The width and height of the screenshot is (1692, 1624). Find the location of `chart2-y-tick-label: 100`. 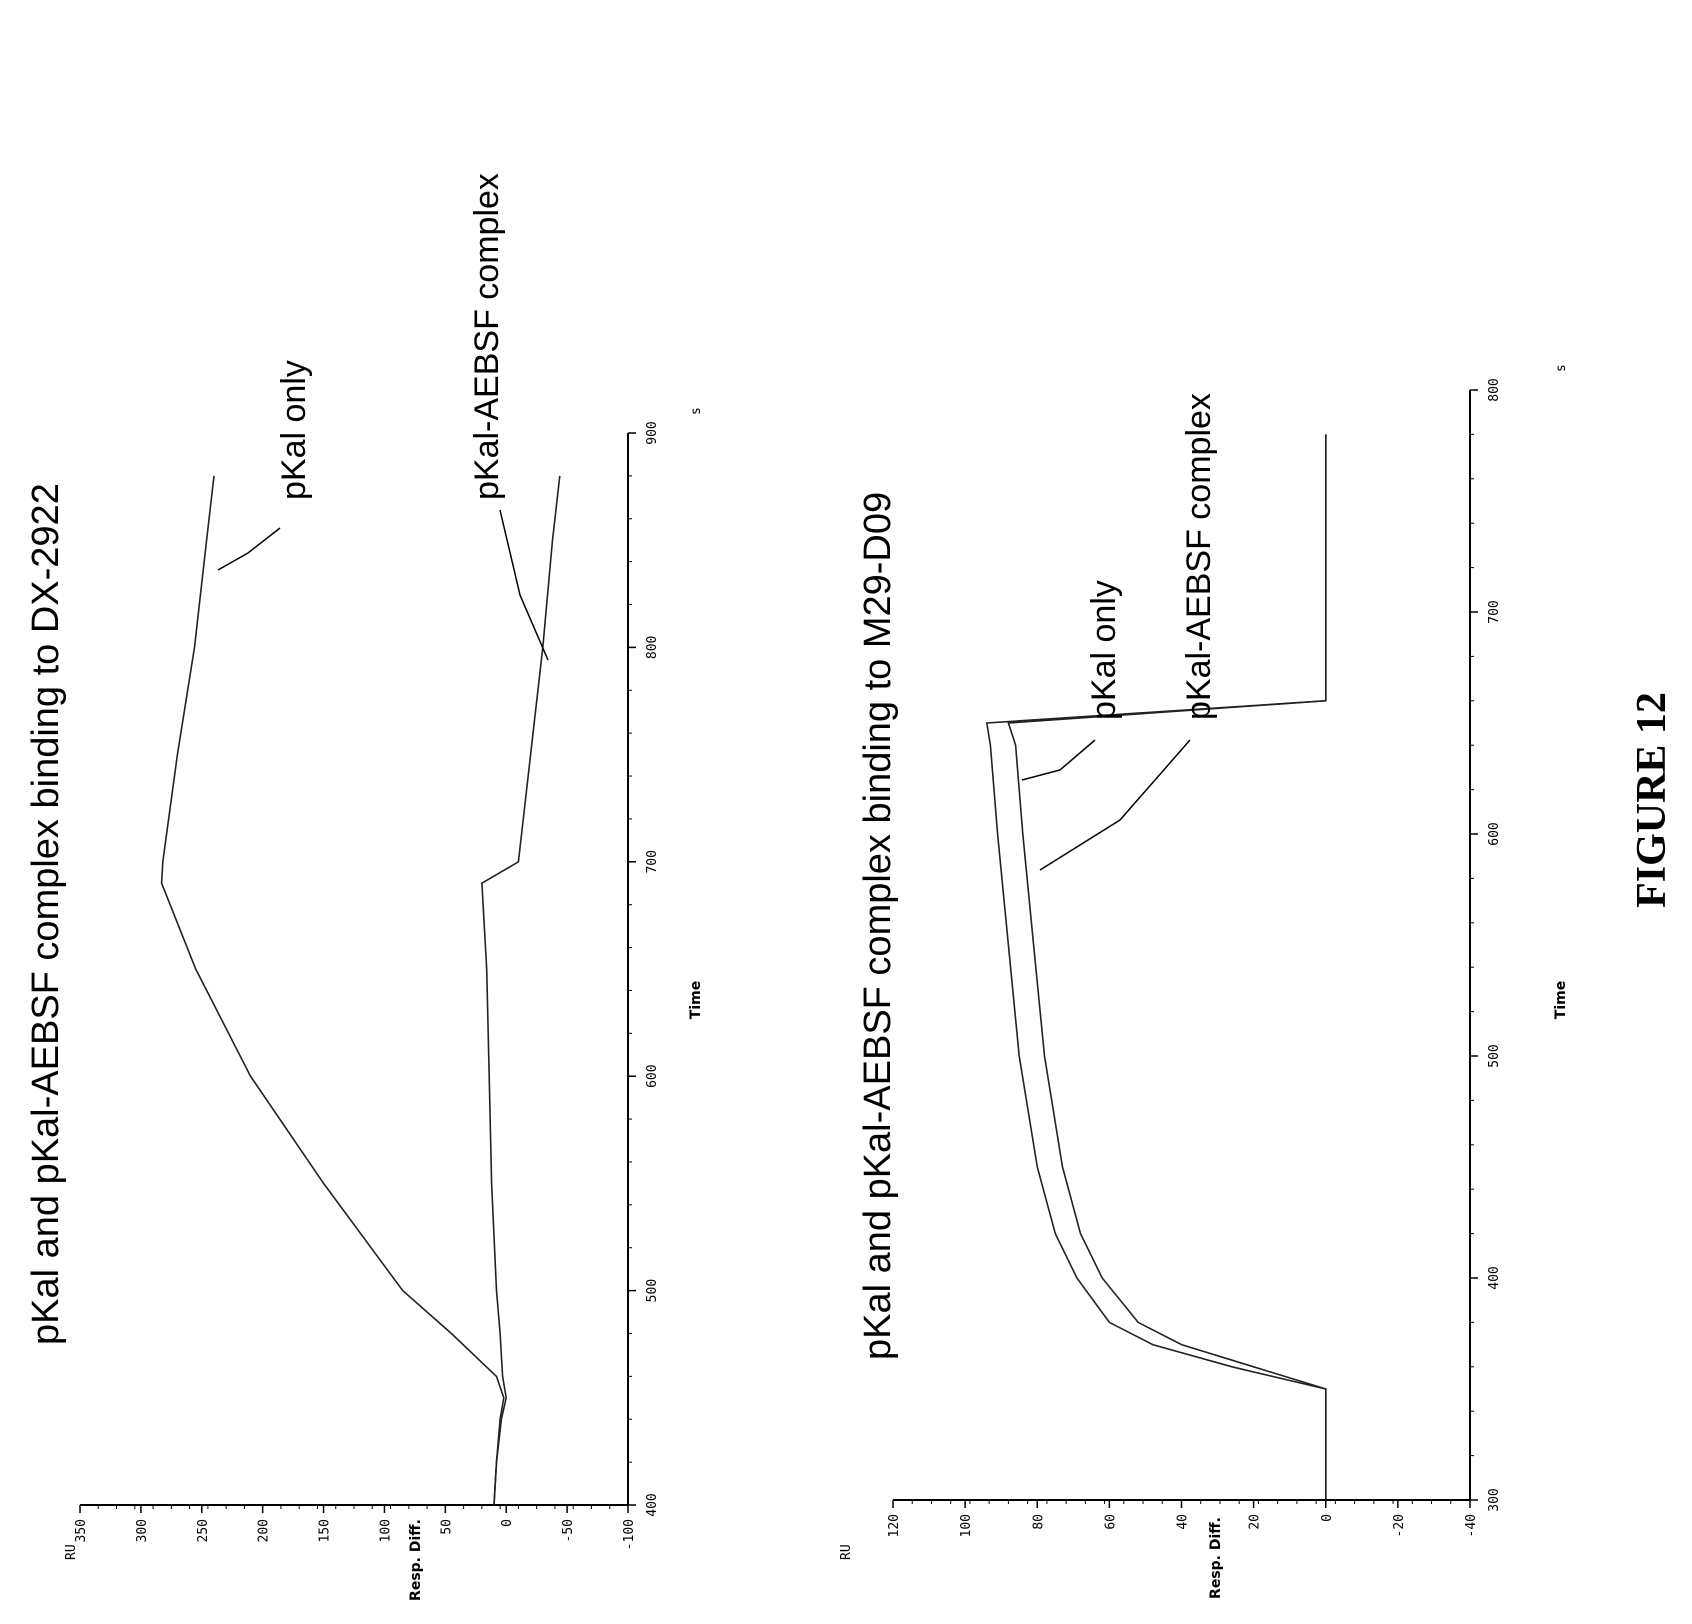

chart2-y-tick-label: 100 is located at coordinates (966, 1525).